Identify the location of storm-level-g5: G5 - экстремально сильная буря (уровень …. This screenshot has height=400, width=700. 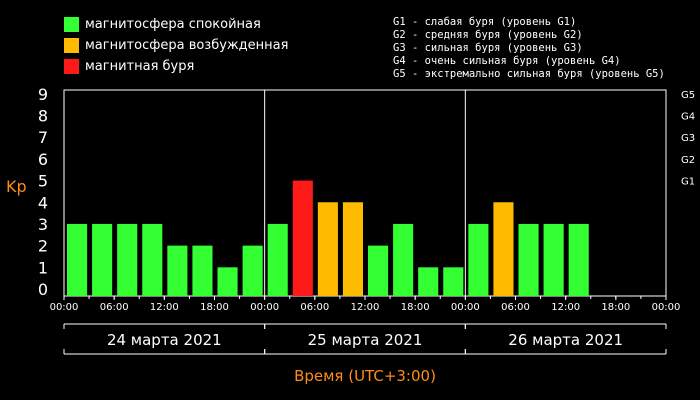
(529, 74).